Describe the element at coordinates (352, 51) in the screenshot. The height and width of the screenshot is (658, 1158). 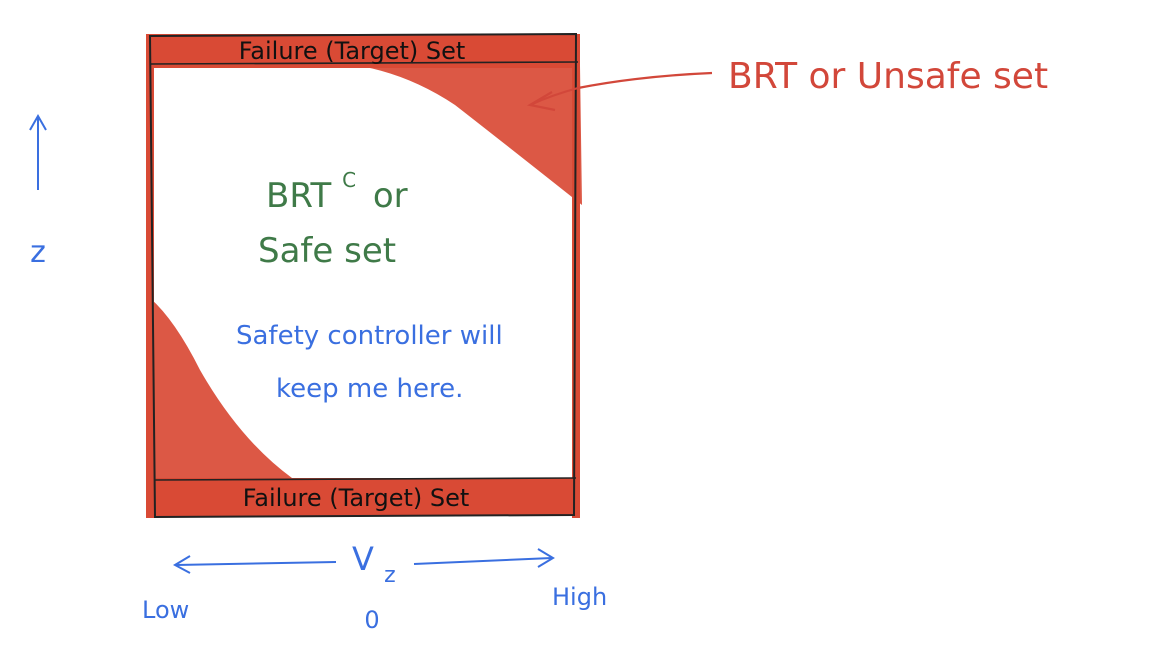
I see `top-failure-label: Failure (Target) Set` at that location.